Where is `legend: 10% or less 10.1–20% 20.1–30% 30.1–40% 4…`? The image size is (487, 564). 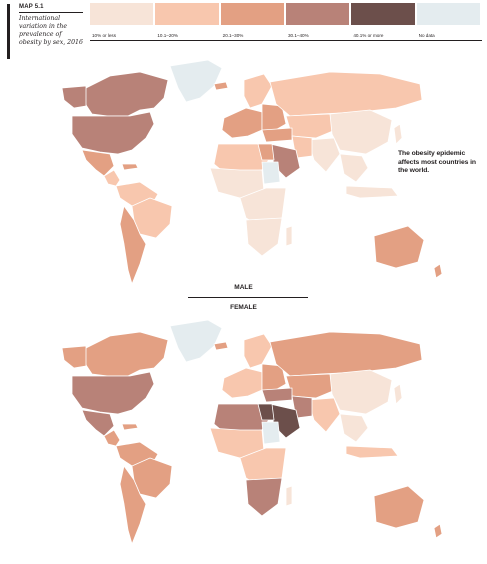
legend: 10% or less 10.1–20% 20.1–30% 30.1–40% 4… is located at coordinates (286, 21).